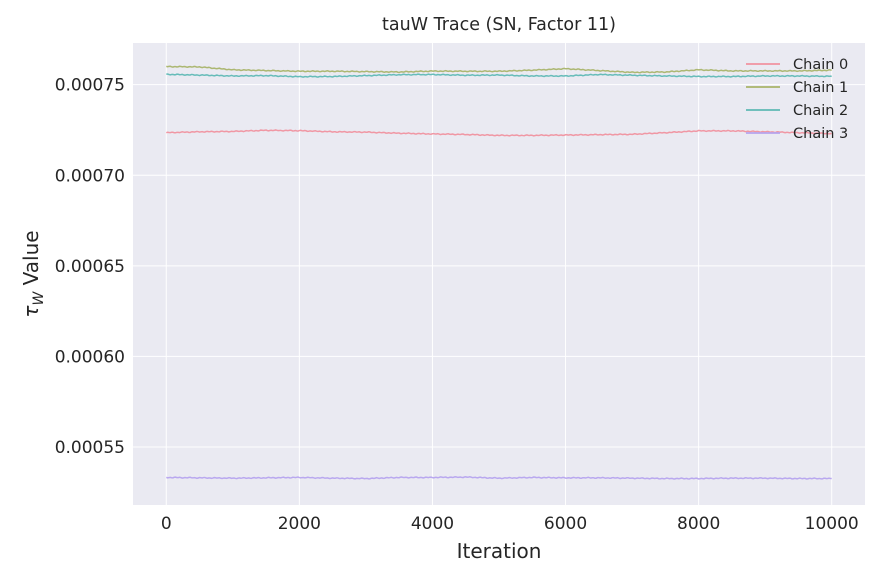 The width and height of the screenshot is (880, 579). What do you see at coordinates (820, 134) in the screenshot?
I see `legend-label: Chain 3` at bounding box center [820, 134].